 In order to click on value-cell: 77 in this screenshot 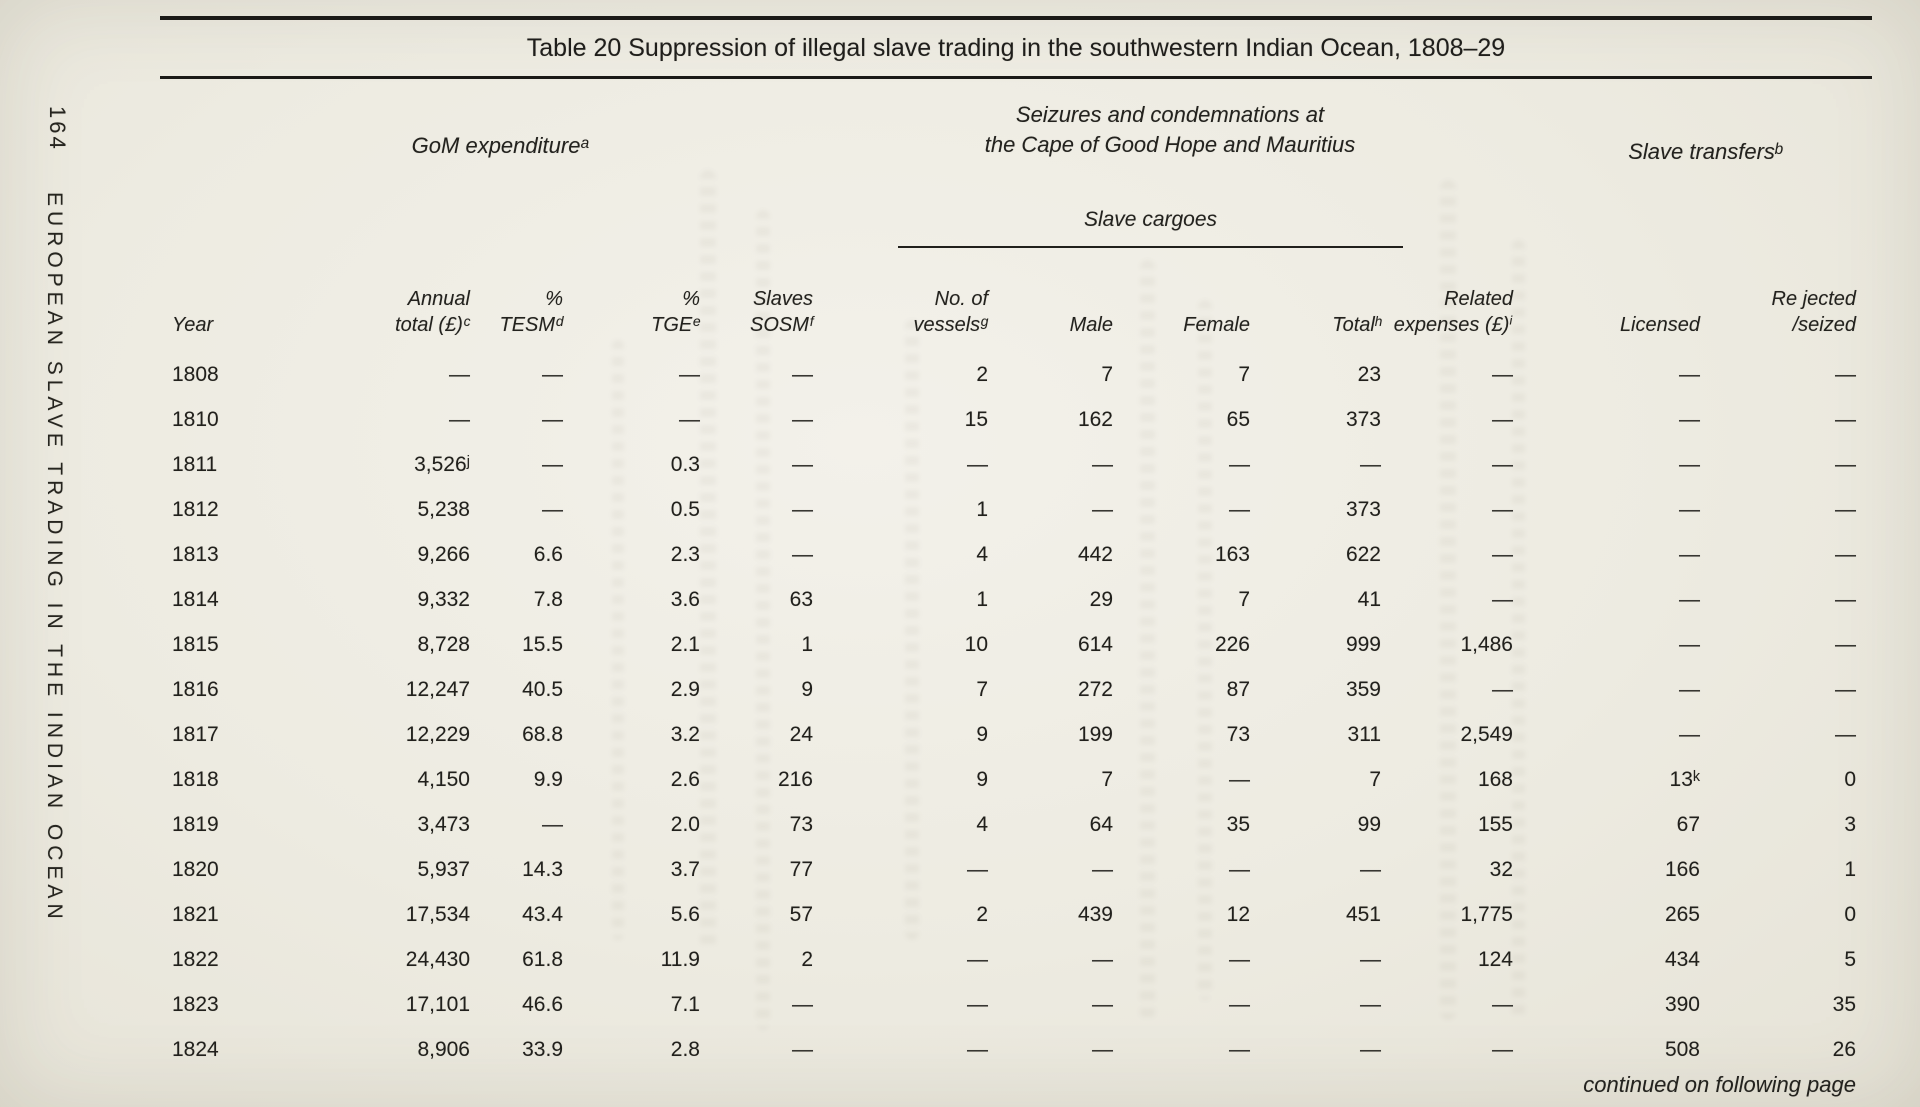, I will do `click(801, 869)`.